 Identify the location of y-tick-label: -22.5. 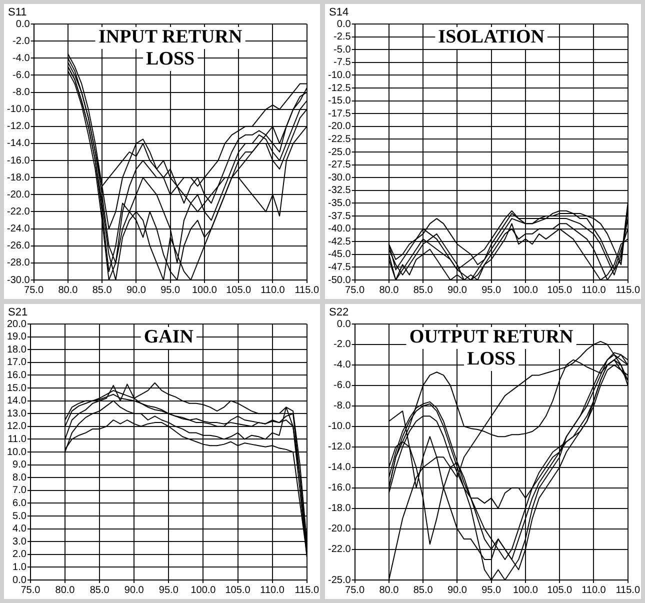
(340, 139).